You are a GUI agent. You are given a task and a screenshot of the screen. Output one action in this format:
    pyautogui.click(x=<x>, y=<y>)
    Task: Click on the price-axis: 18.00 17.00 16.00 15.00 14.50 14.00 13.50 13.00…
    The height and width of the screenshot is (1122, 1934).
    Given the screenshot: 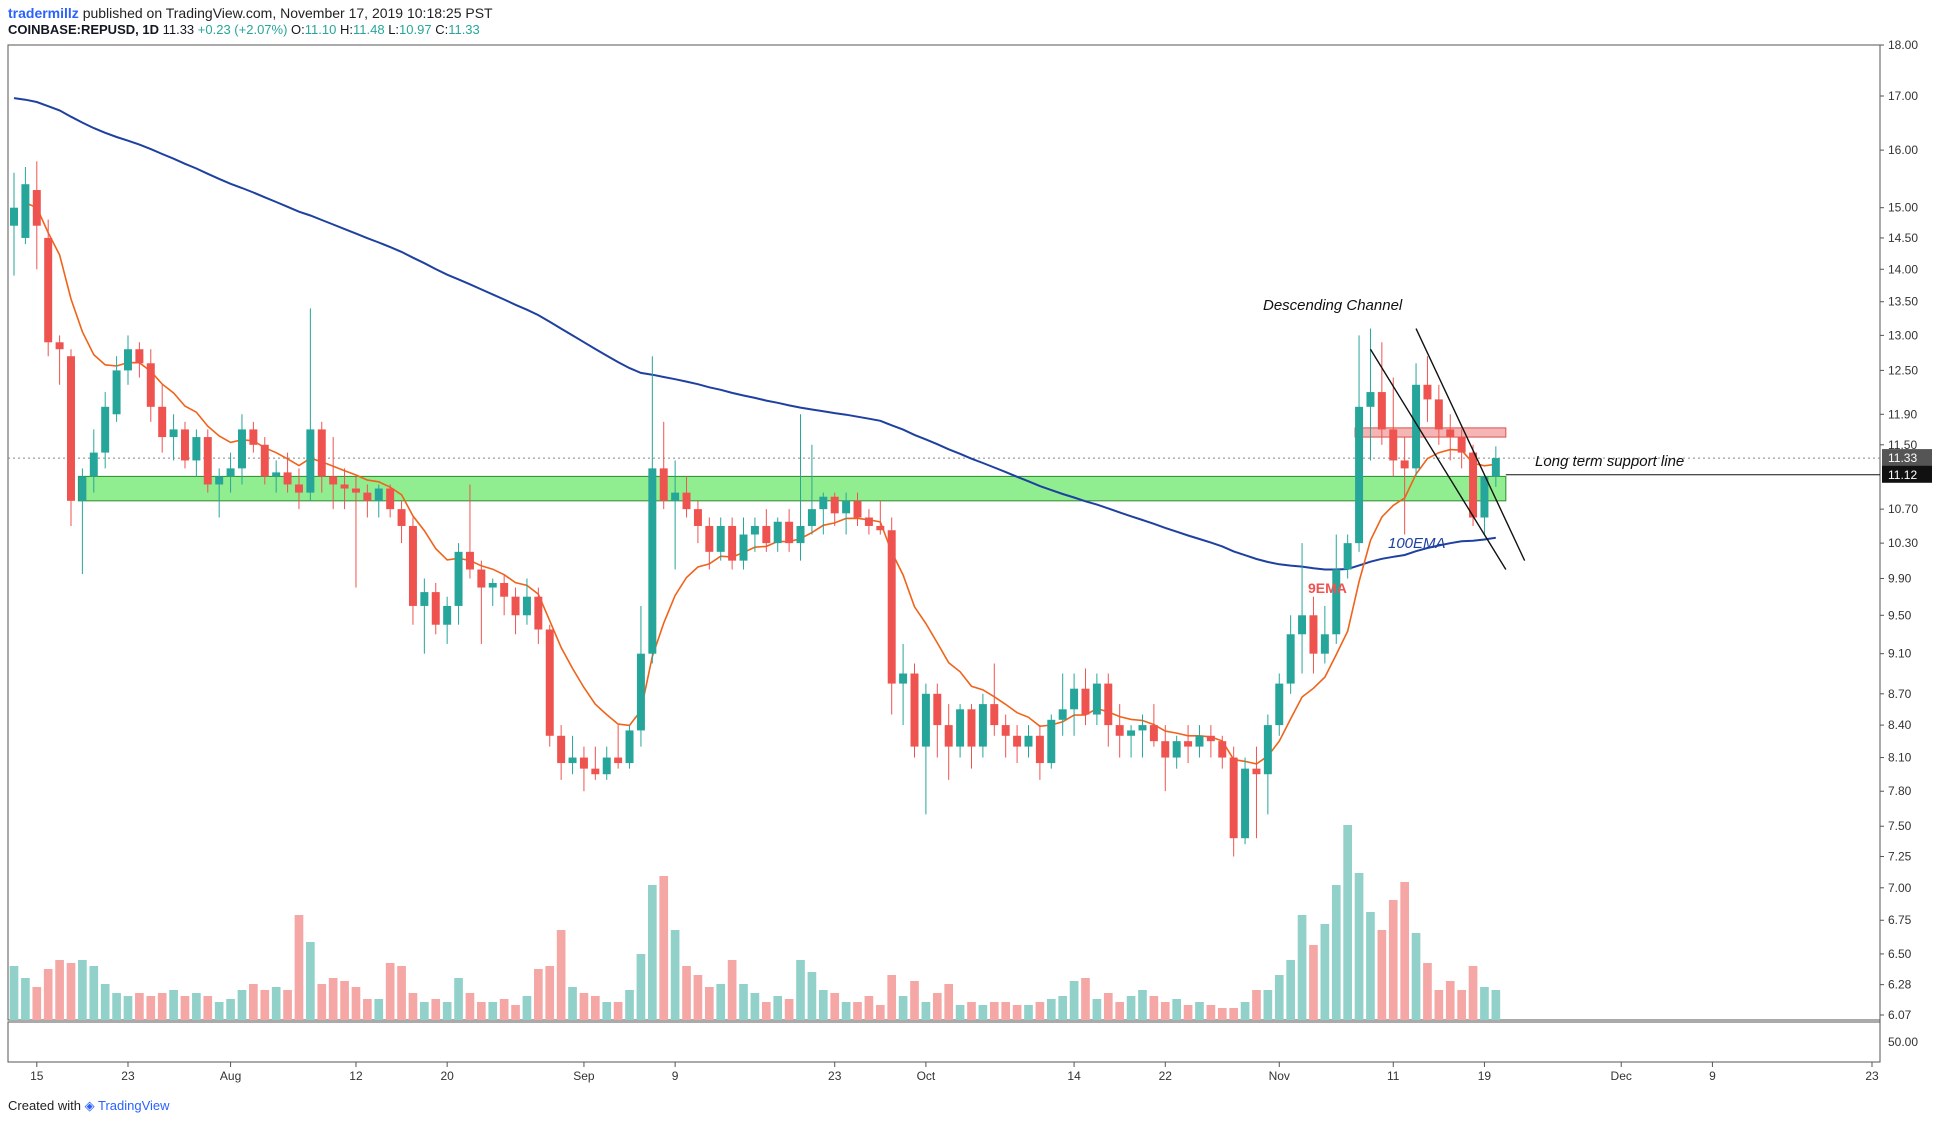 What is the action you would take?
    pyautogui.click(x=1906, y=543)
    